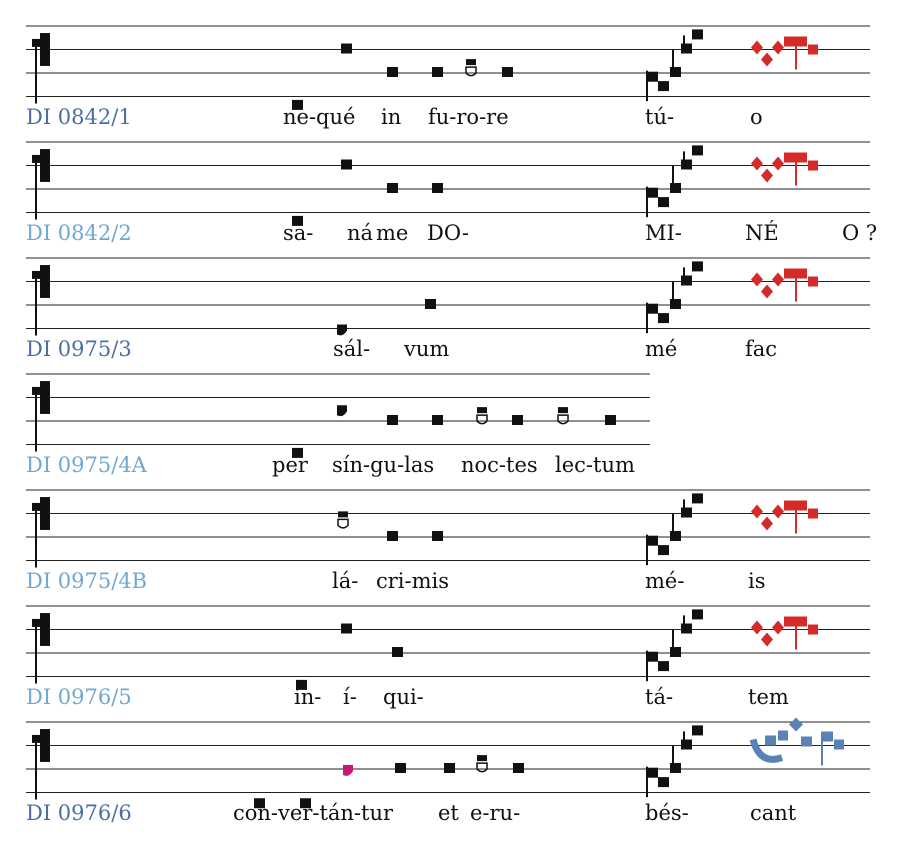 This screenshot has width=900, height=842. I want to click on lyric-syllable: qui-, so click(403, 696).